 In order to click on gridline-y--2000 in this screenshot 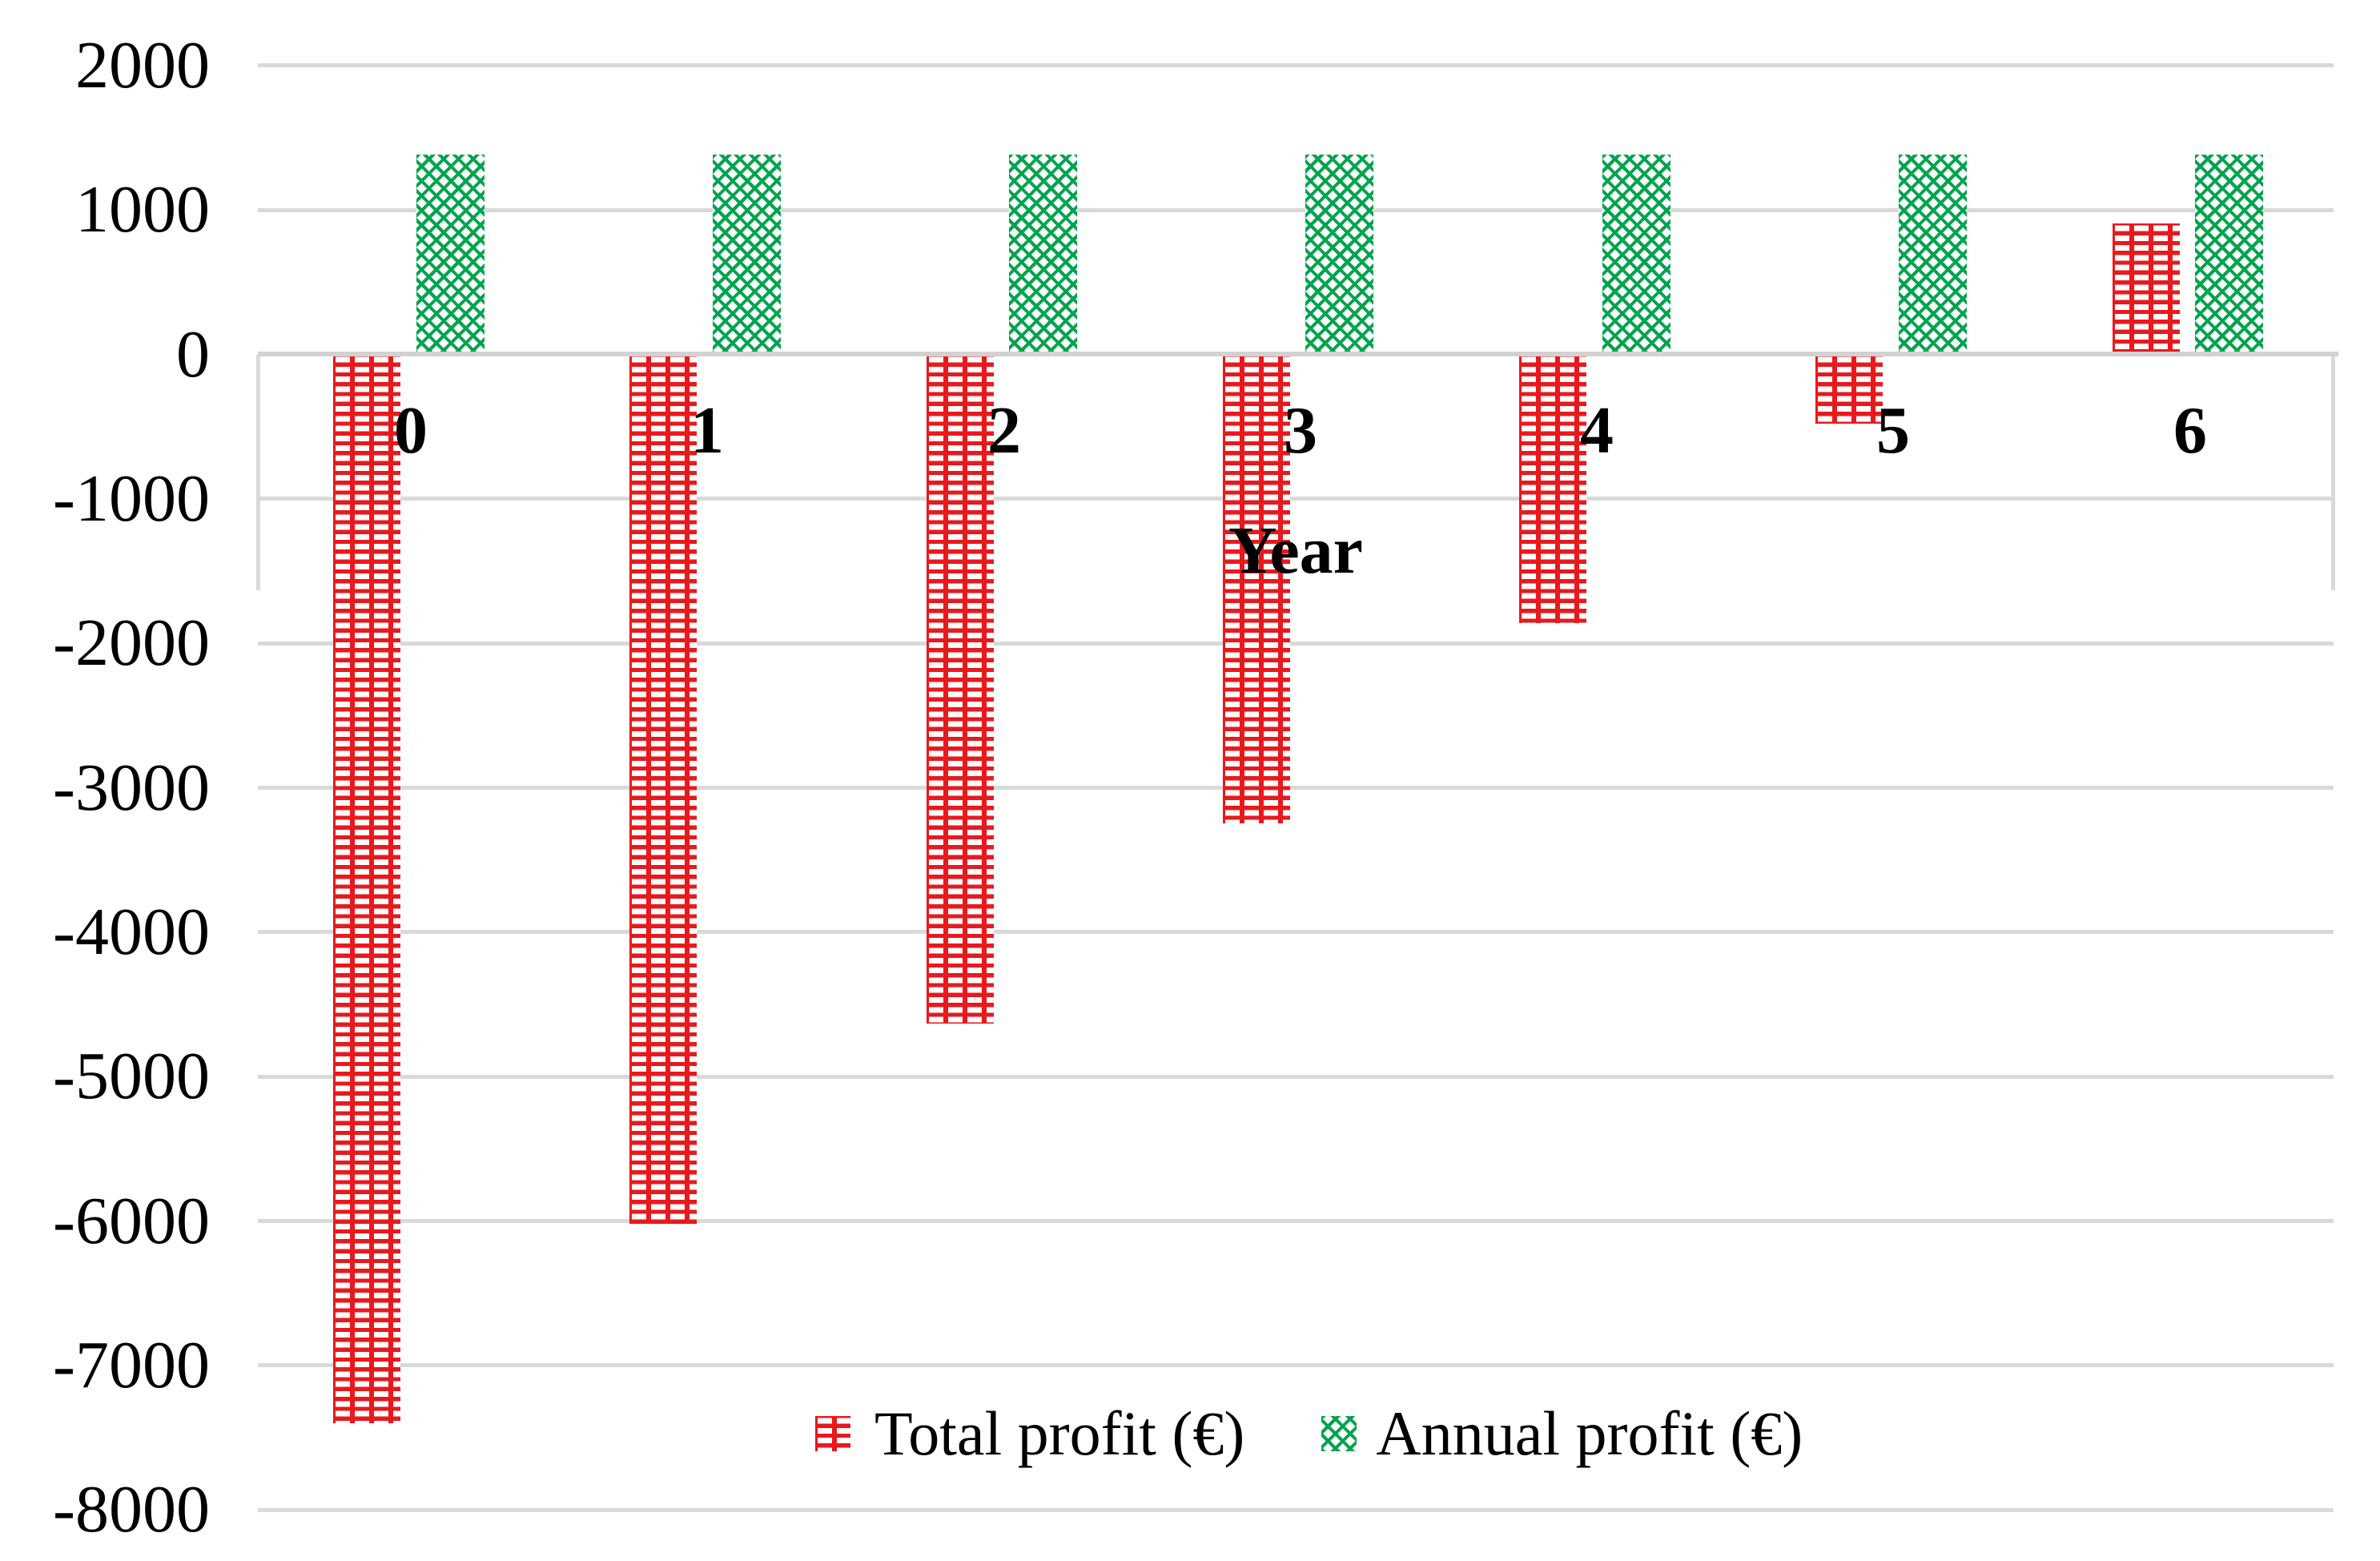, I will do `click(1296, 644)`.